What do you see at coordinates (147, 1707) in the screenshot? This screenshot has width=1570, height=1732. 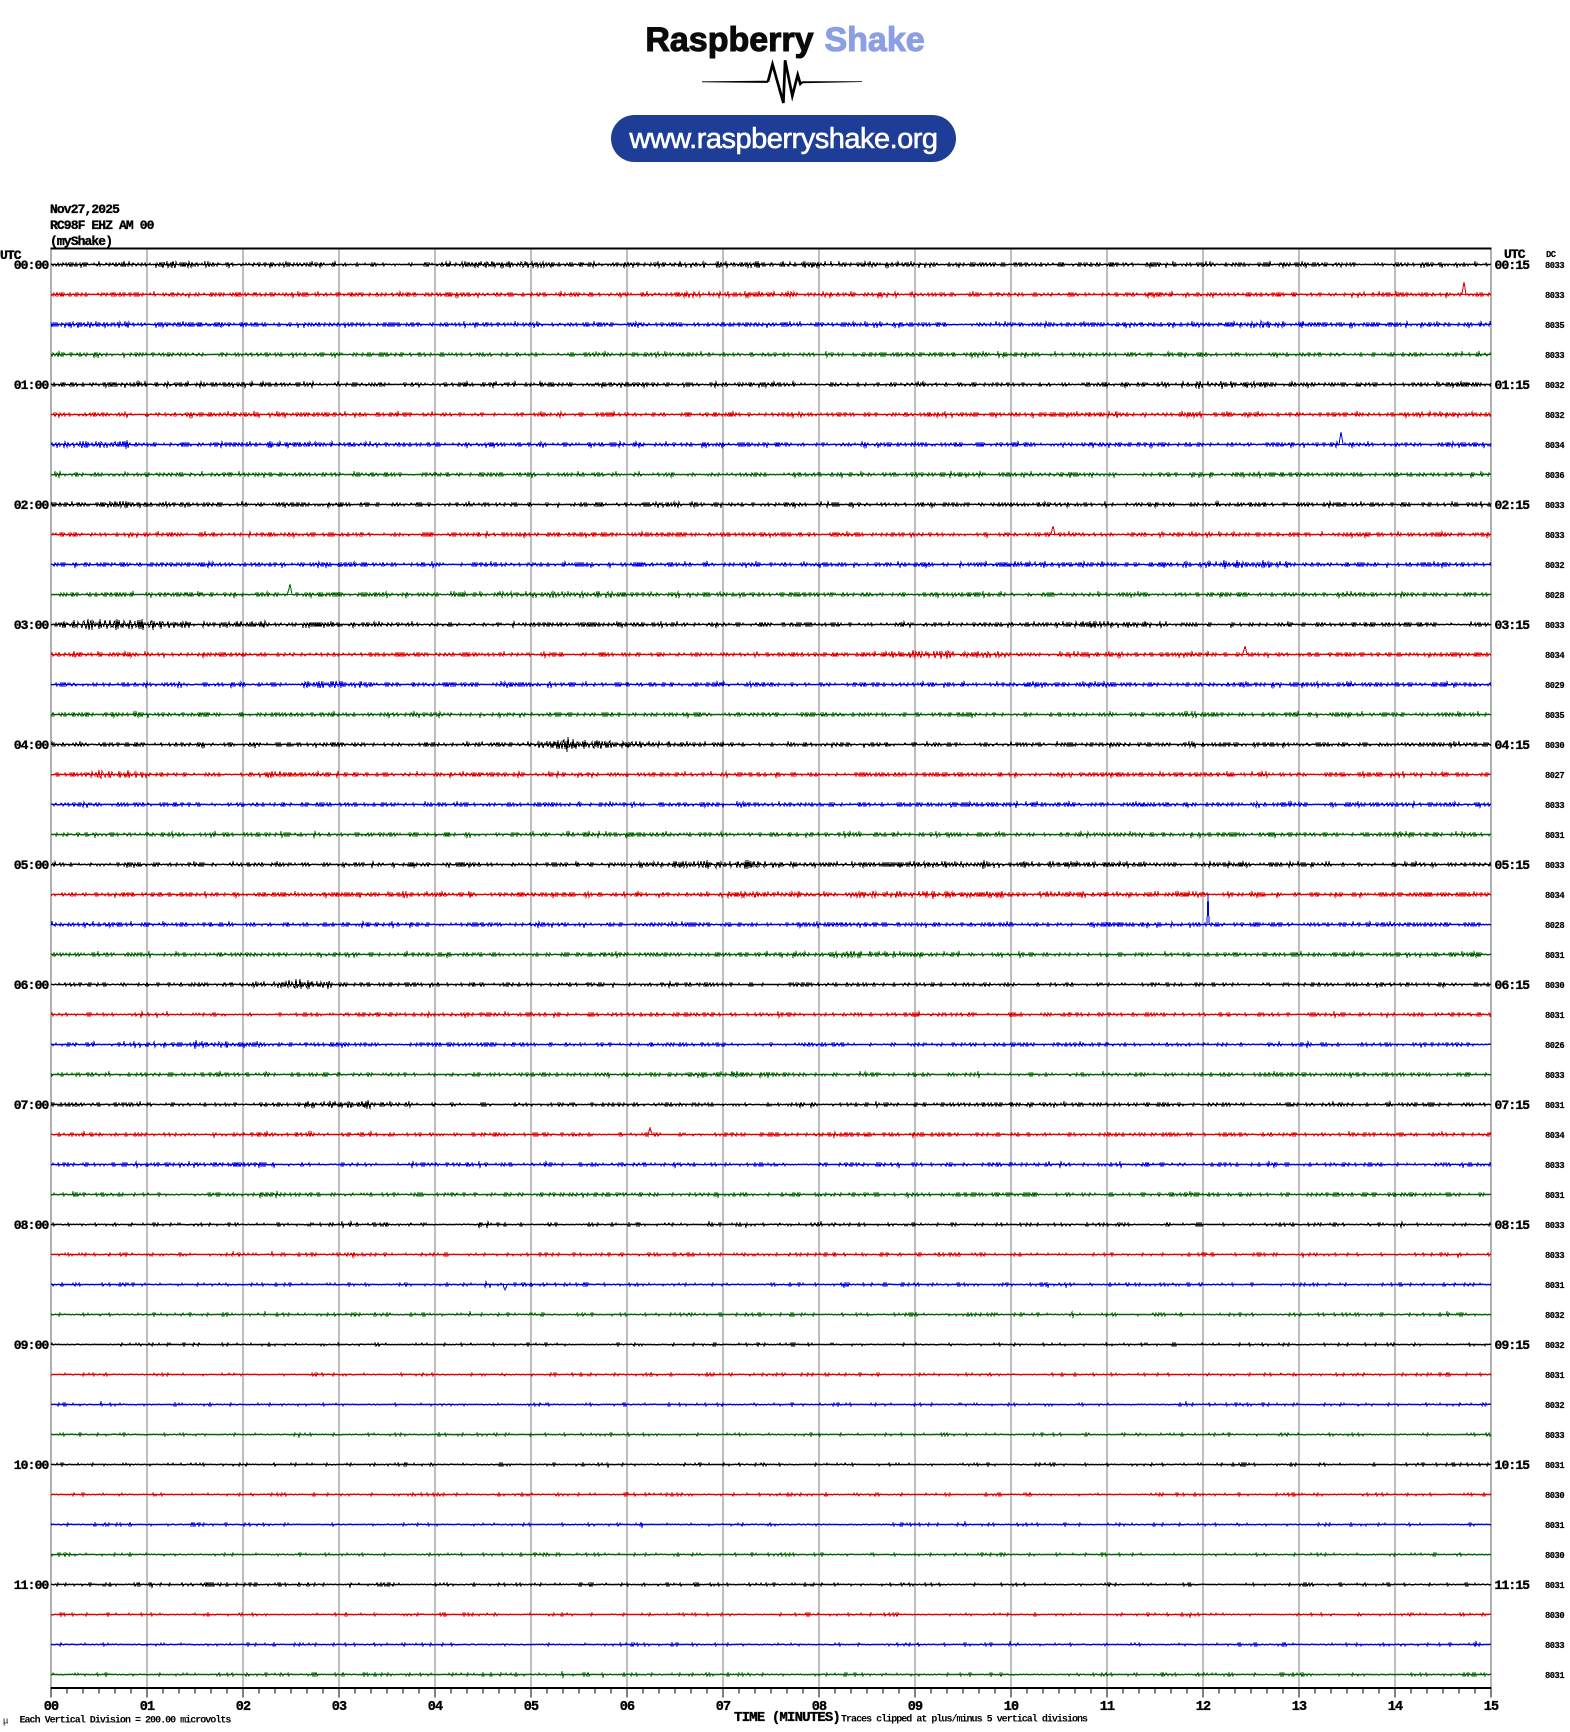 I see `svg-text: 01` at bounding box center [147, 1707].